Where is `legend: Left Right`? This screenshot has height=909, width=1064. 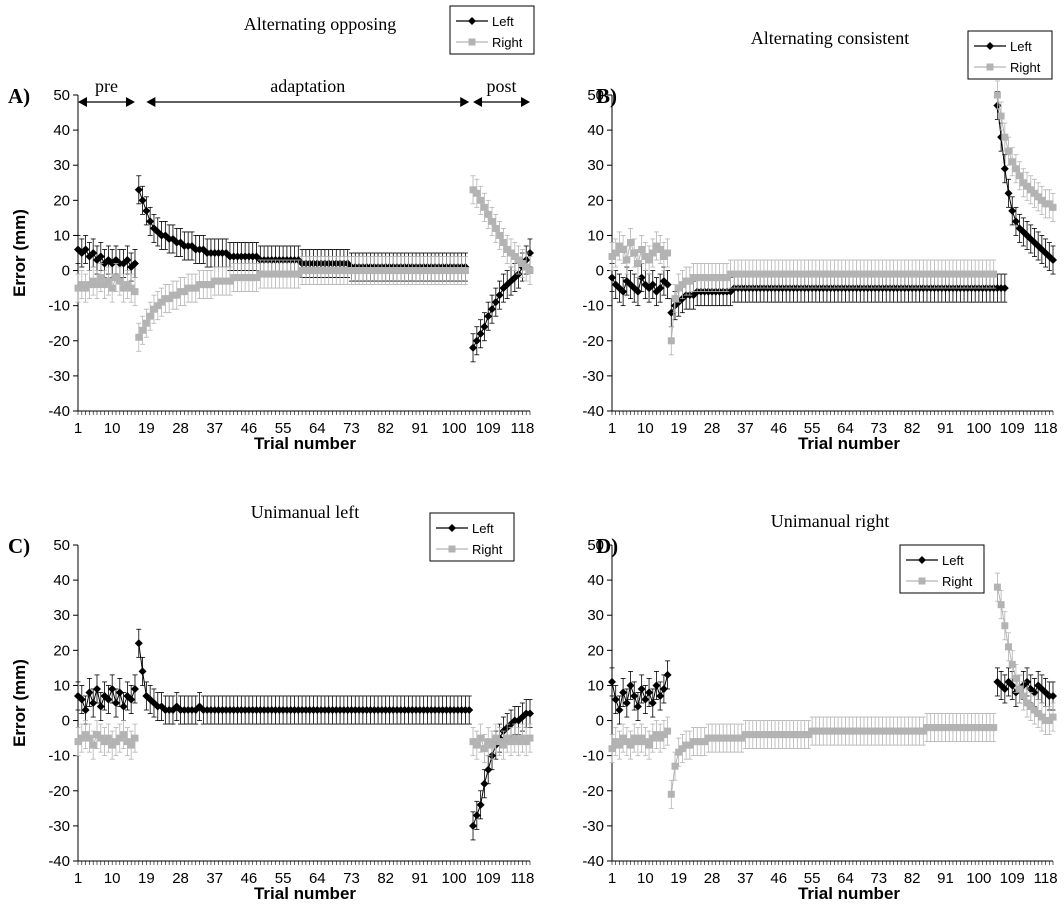 legend: Left Right is located at coordinates (1010, 55).